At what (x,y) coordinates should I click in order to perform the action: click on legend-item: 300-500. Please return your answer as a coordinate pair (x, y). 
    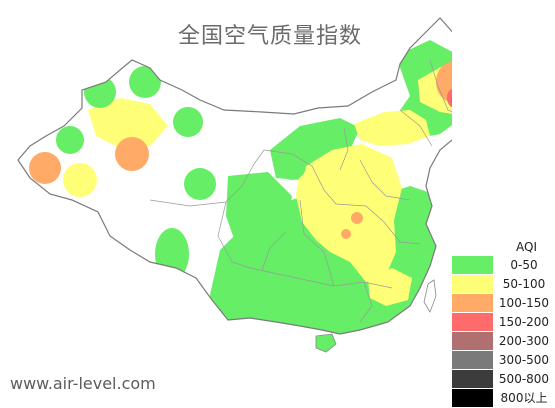
    Looking at the image, I should click on (503, 360).